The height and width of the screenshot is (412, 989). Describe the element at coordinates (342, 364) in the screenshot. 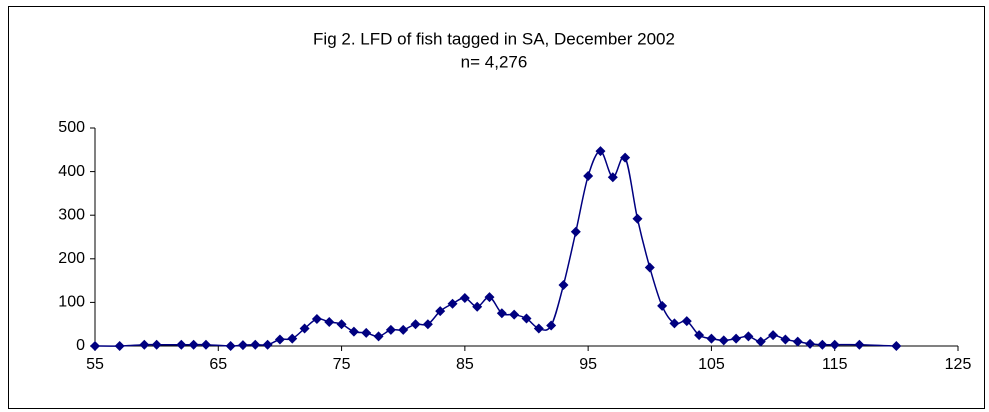

I see `x-tick-label: 75` at that location.